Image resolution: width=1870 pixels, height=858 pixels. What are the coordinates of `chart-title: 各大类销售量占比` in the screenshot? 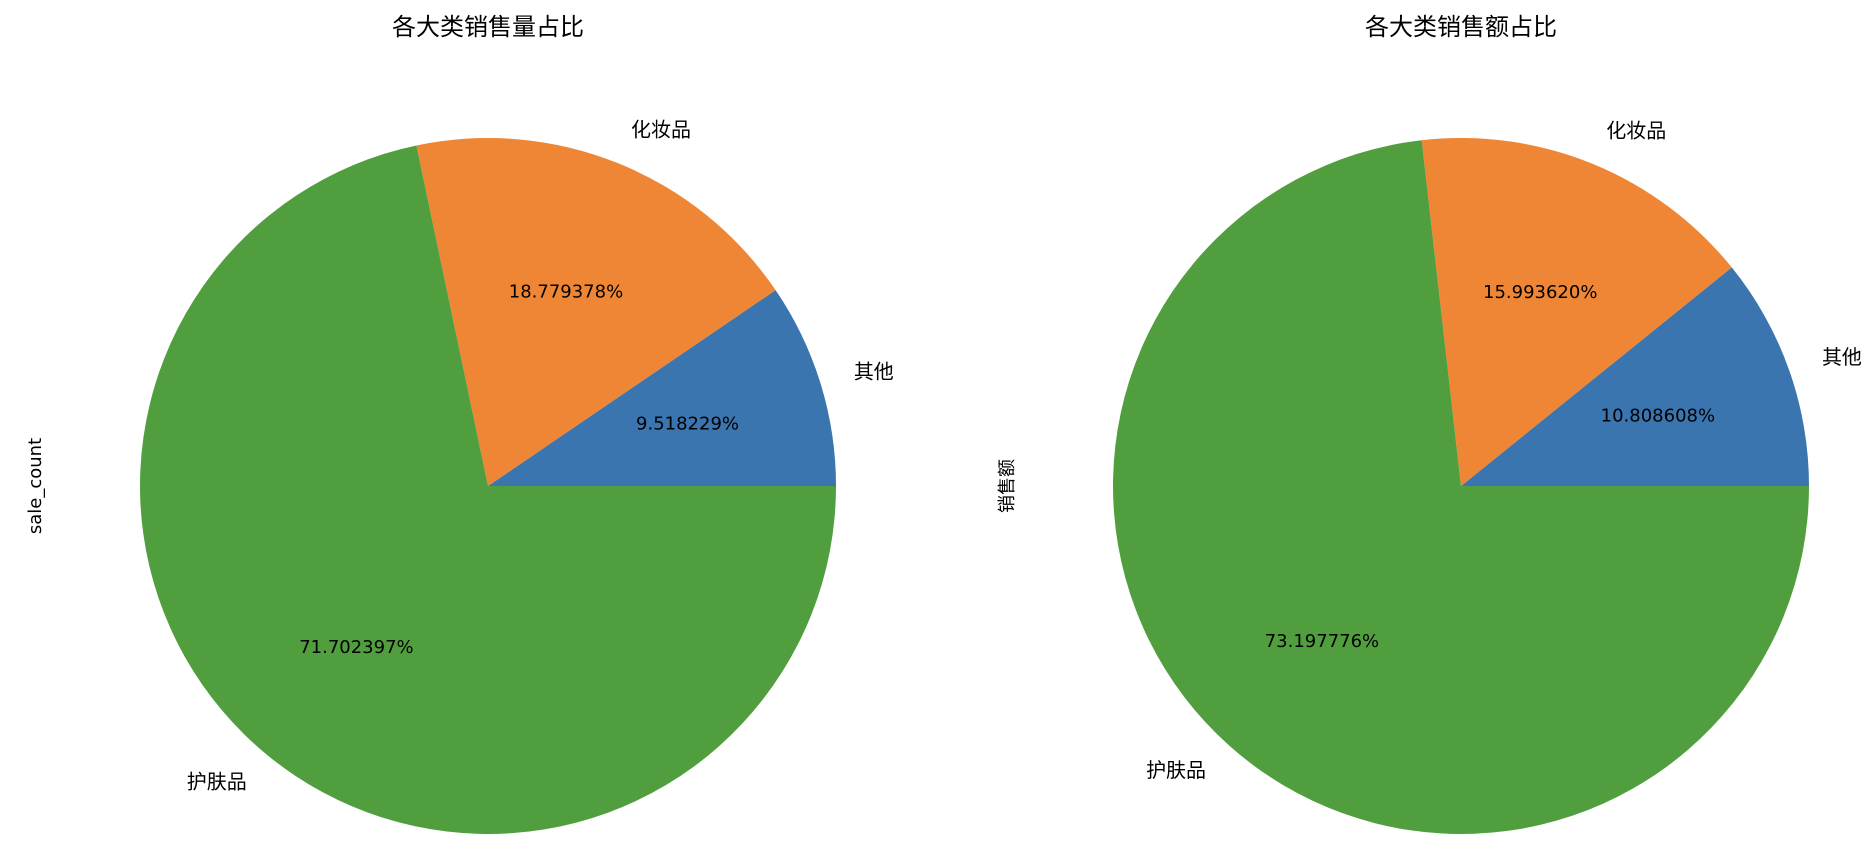 It's located at (488, 27).